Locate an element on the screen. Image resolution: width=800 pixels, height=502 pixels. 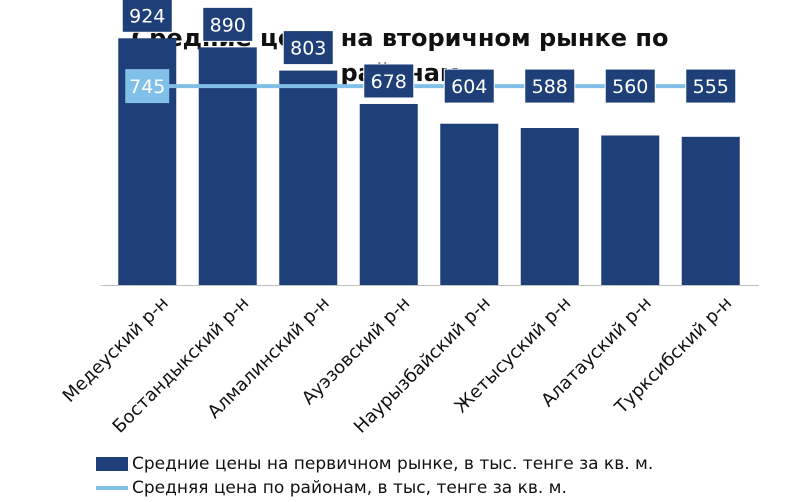
x-tick-label-2: Бостандыкский р-н is located at coordinates (181, 365).